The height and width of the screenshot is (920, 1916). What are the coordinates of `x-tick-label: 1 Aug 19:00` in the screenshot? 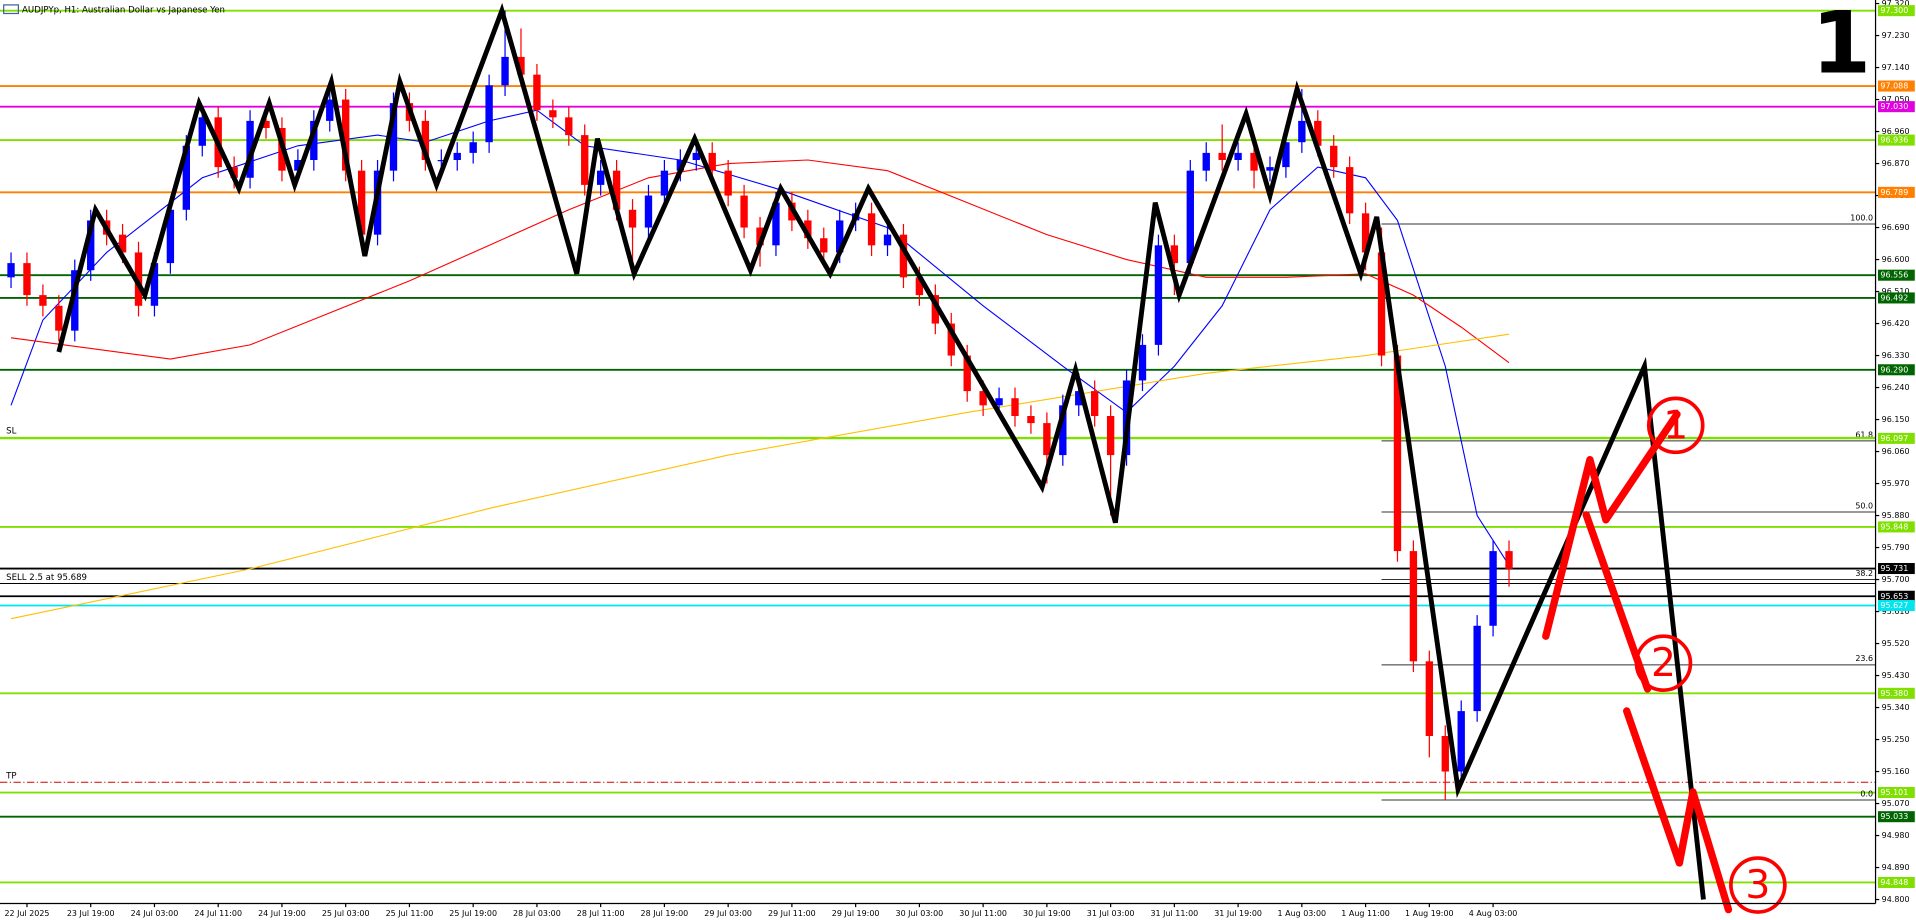 It's located at (1429, 913).